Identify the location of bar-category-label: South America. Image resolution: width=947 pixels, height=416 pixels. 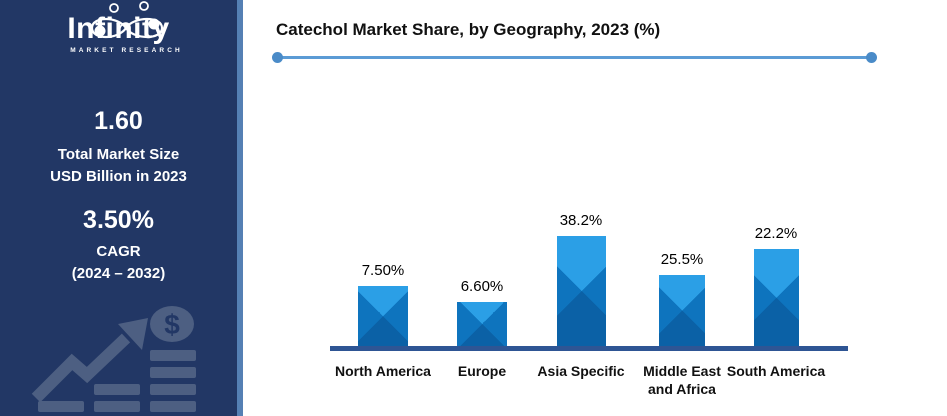
(776, 371).